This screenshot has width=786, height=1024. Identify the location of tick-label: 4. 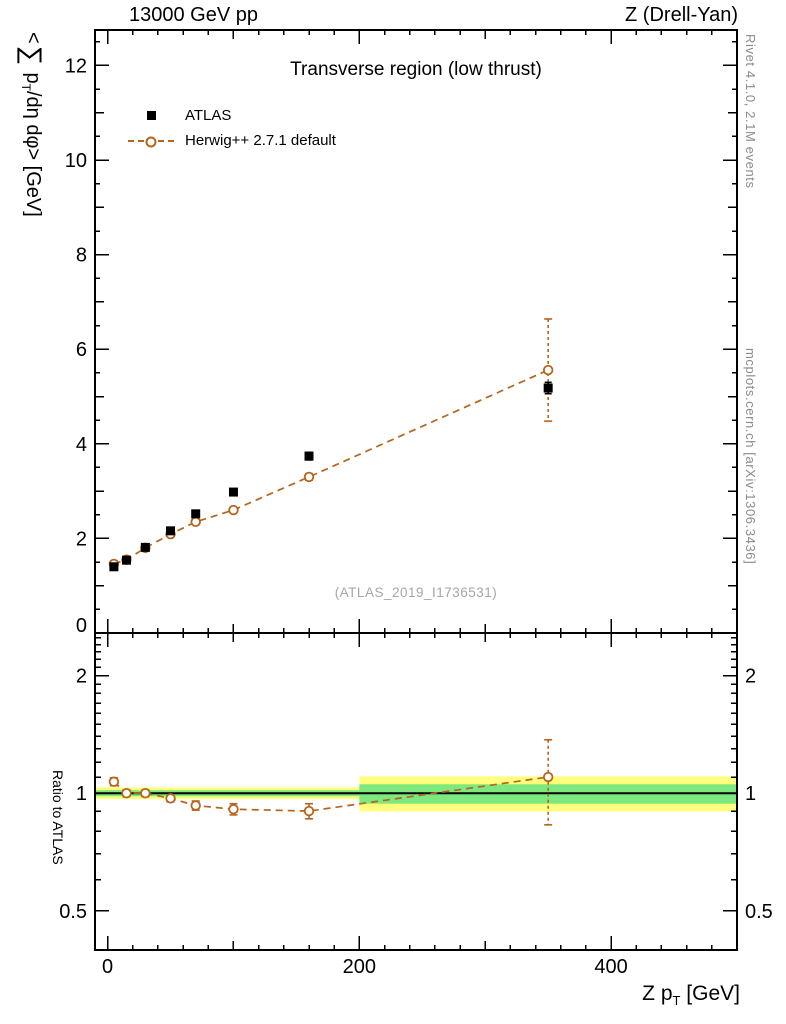
(81, 445).